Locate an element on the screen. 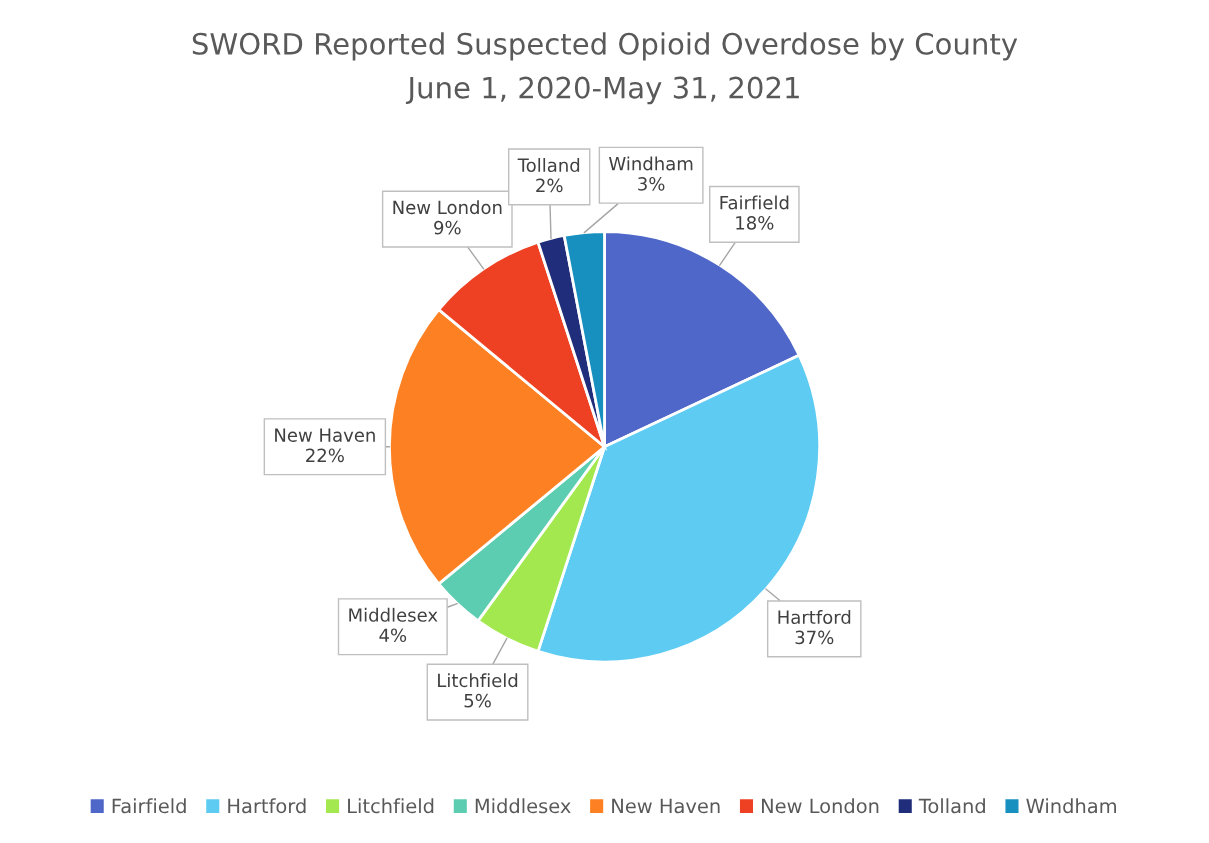  data-label: 9% is located at coordinates (447, 227).